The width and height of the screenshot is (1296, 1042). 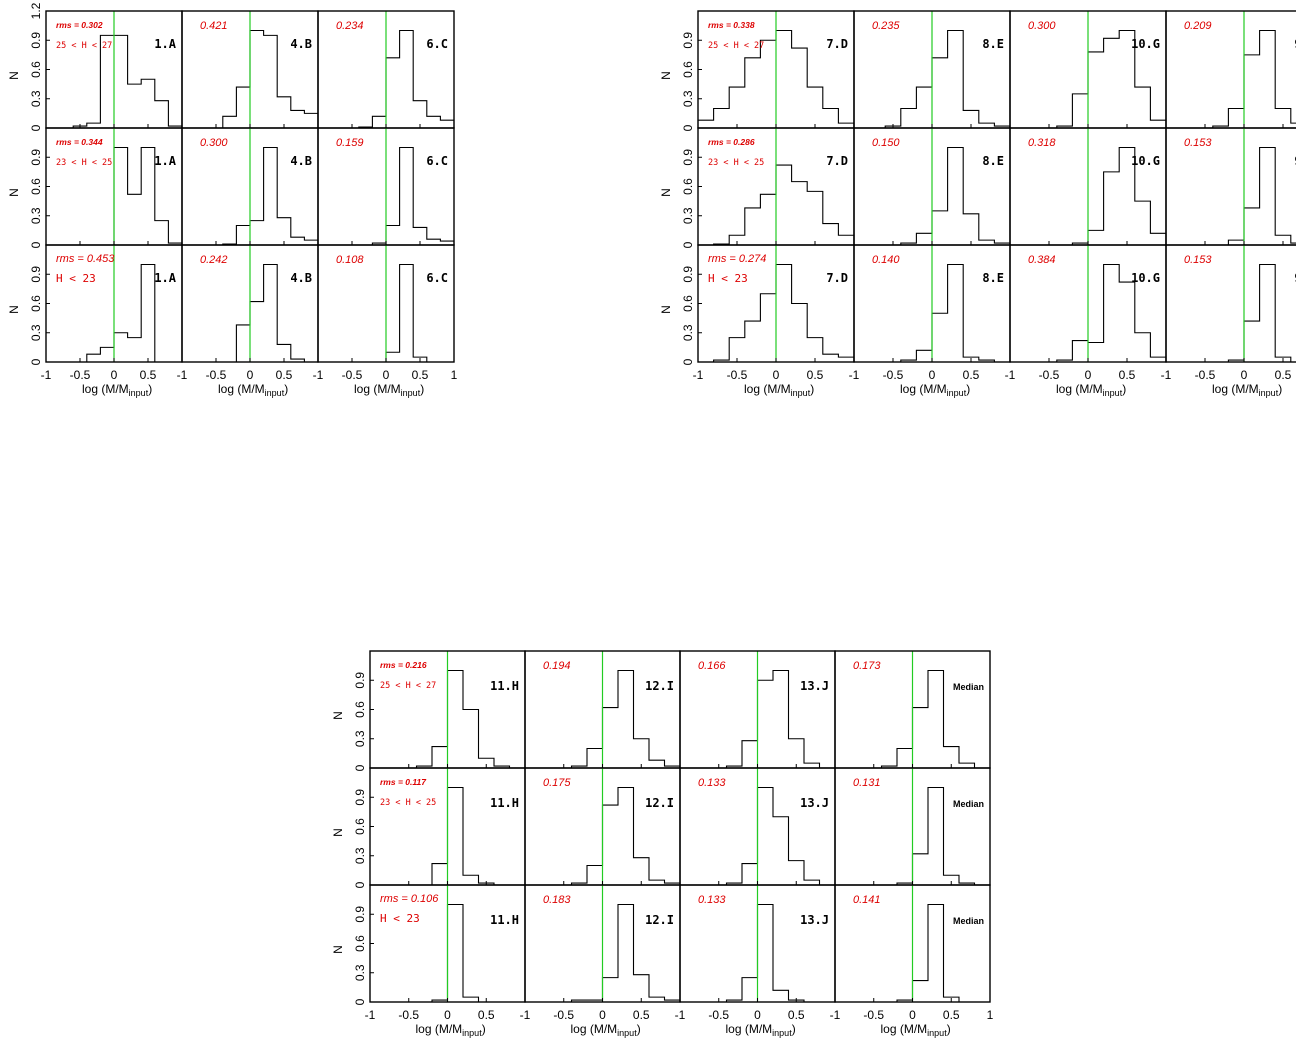 What do you see at coordinates (737, 259) in the screenshot?
I see `rms-label: rms = 0.274` at bounding box center [737, 259].